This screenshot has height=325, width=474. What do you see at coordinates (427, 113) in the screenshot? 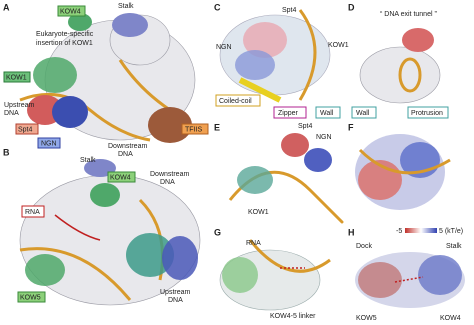
I see `label: Protrusion` at bounding box center [427, 113].